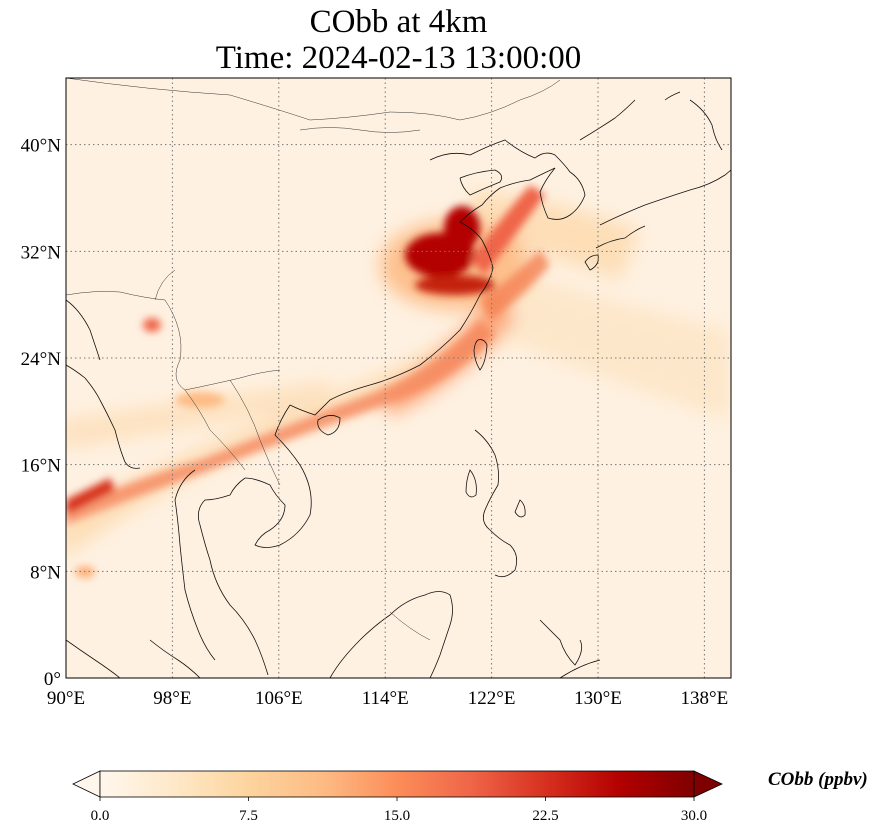 This screenshot has height=836, width=887. I want to click on colorbar-tick-label: 22.5, so click(545, 816).